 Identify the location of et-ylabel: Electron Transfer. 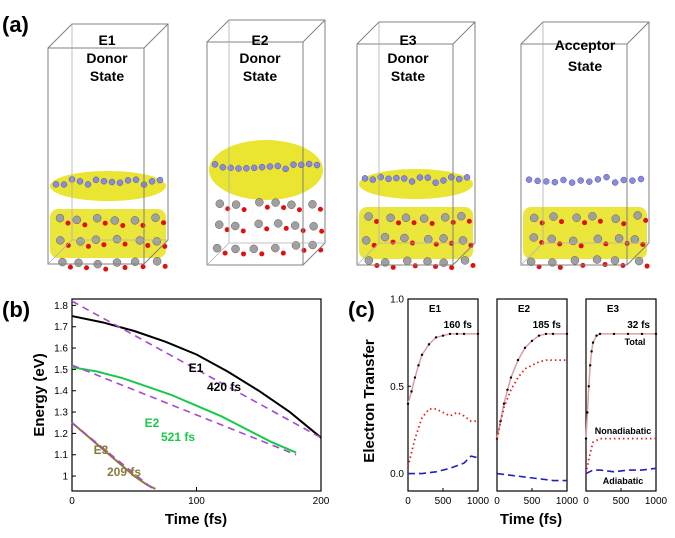
(369, 401).